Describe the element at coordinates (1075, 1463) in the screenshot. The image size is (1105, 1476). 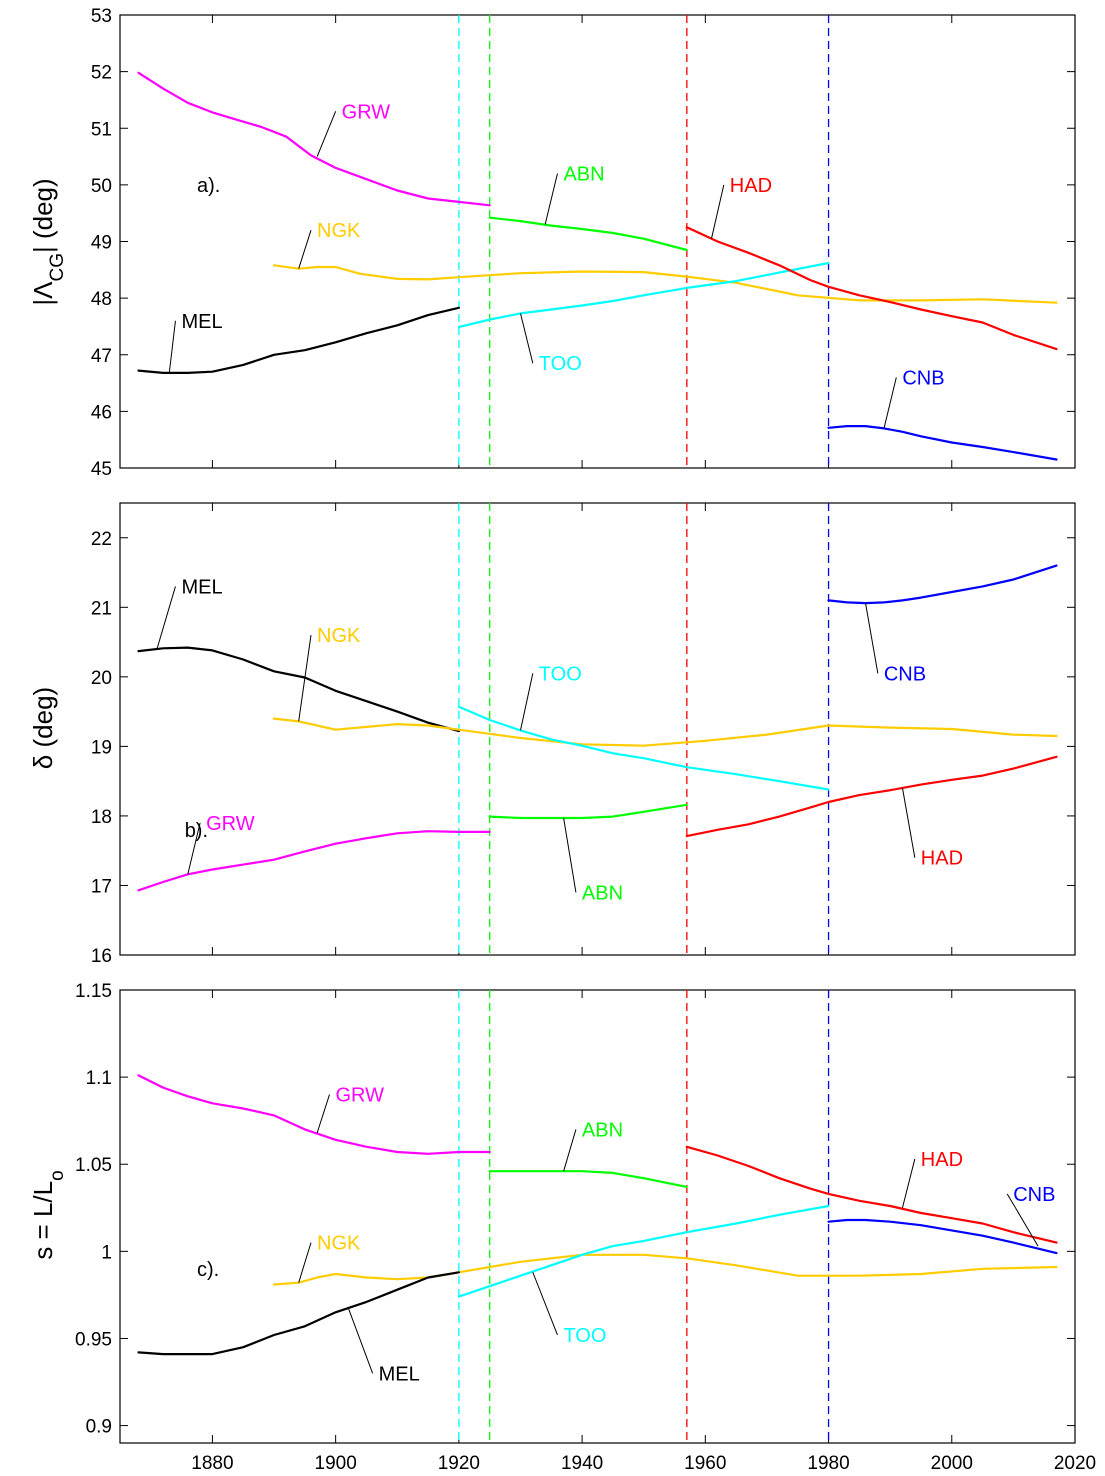
I see `xtick-label: 2020` at that location.